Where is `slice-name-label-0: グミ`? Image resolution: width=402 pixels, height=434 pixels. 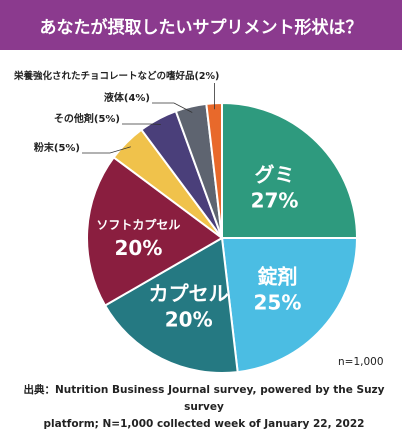 slice-name-label-0: グミ is located at coordinates (275, 174).